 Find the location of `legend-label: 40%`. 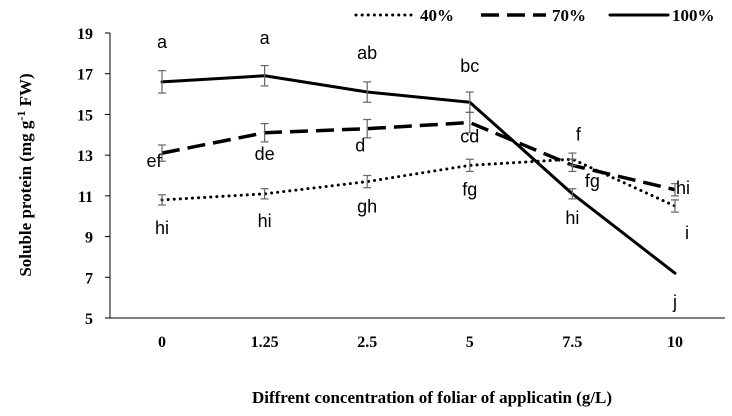

legend-label: 40% is located at coordinates (437, 15).